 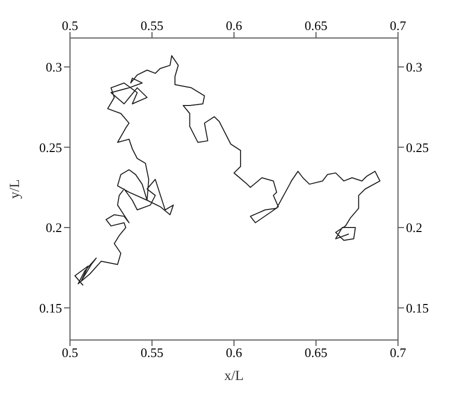 What do you see at coordinates (152, 25) in the screenshot?
I see `x-tick-label: 0.55` at bounding box center [152, 25].